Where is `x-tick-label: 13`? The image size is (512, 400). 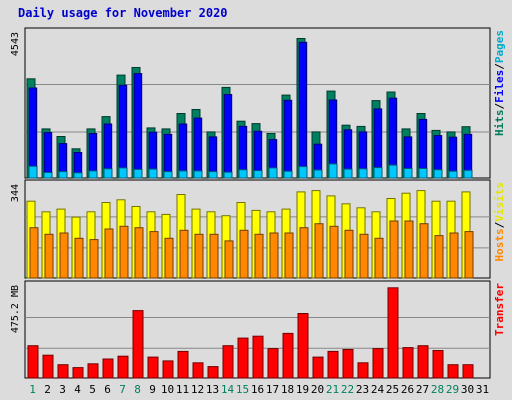 x-tick-label: 13 is located at coordinates (212, 389).